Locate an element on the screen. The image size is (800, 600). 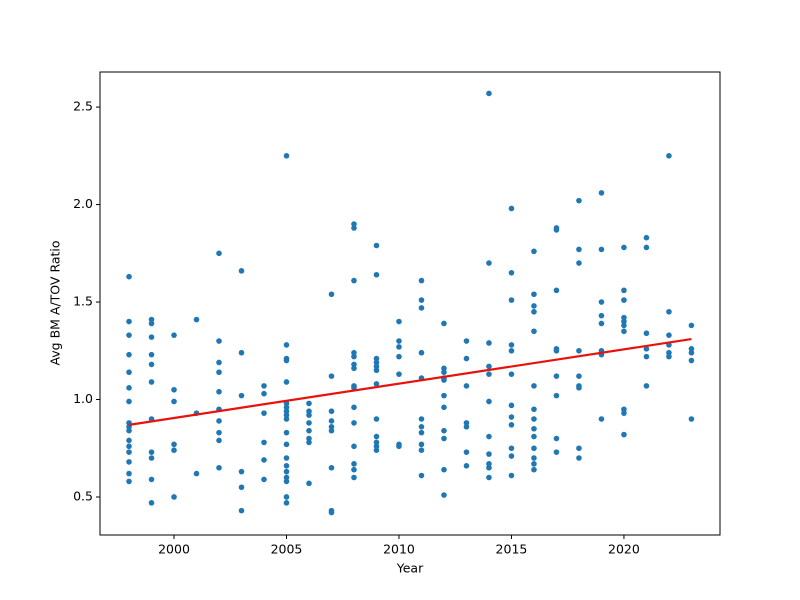
x-tick-label: 2020 is located at coordinates (624, 549).